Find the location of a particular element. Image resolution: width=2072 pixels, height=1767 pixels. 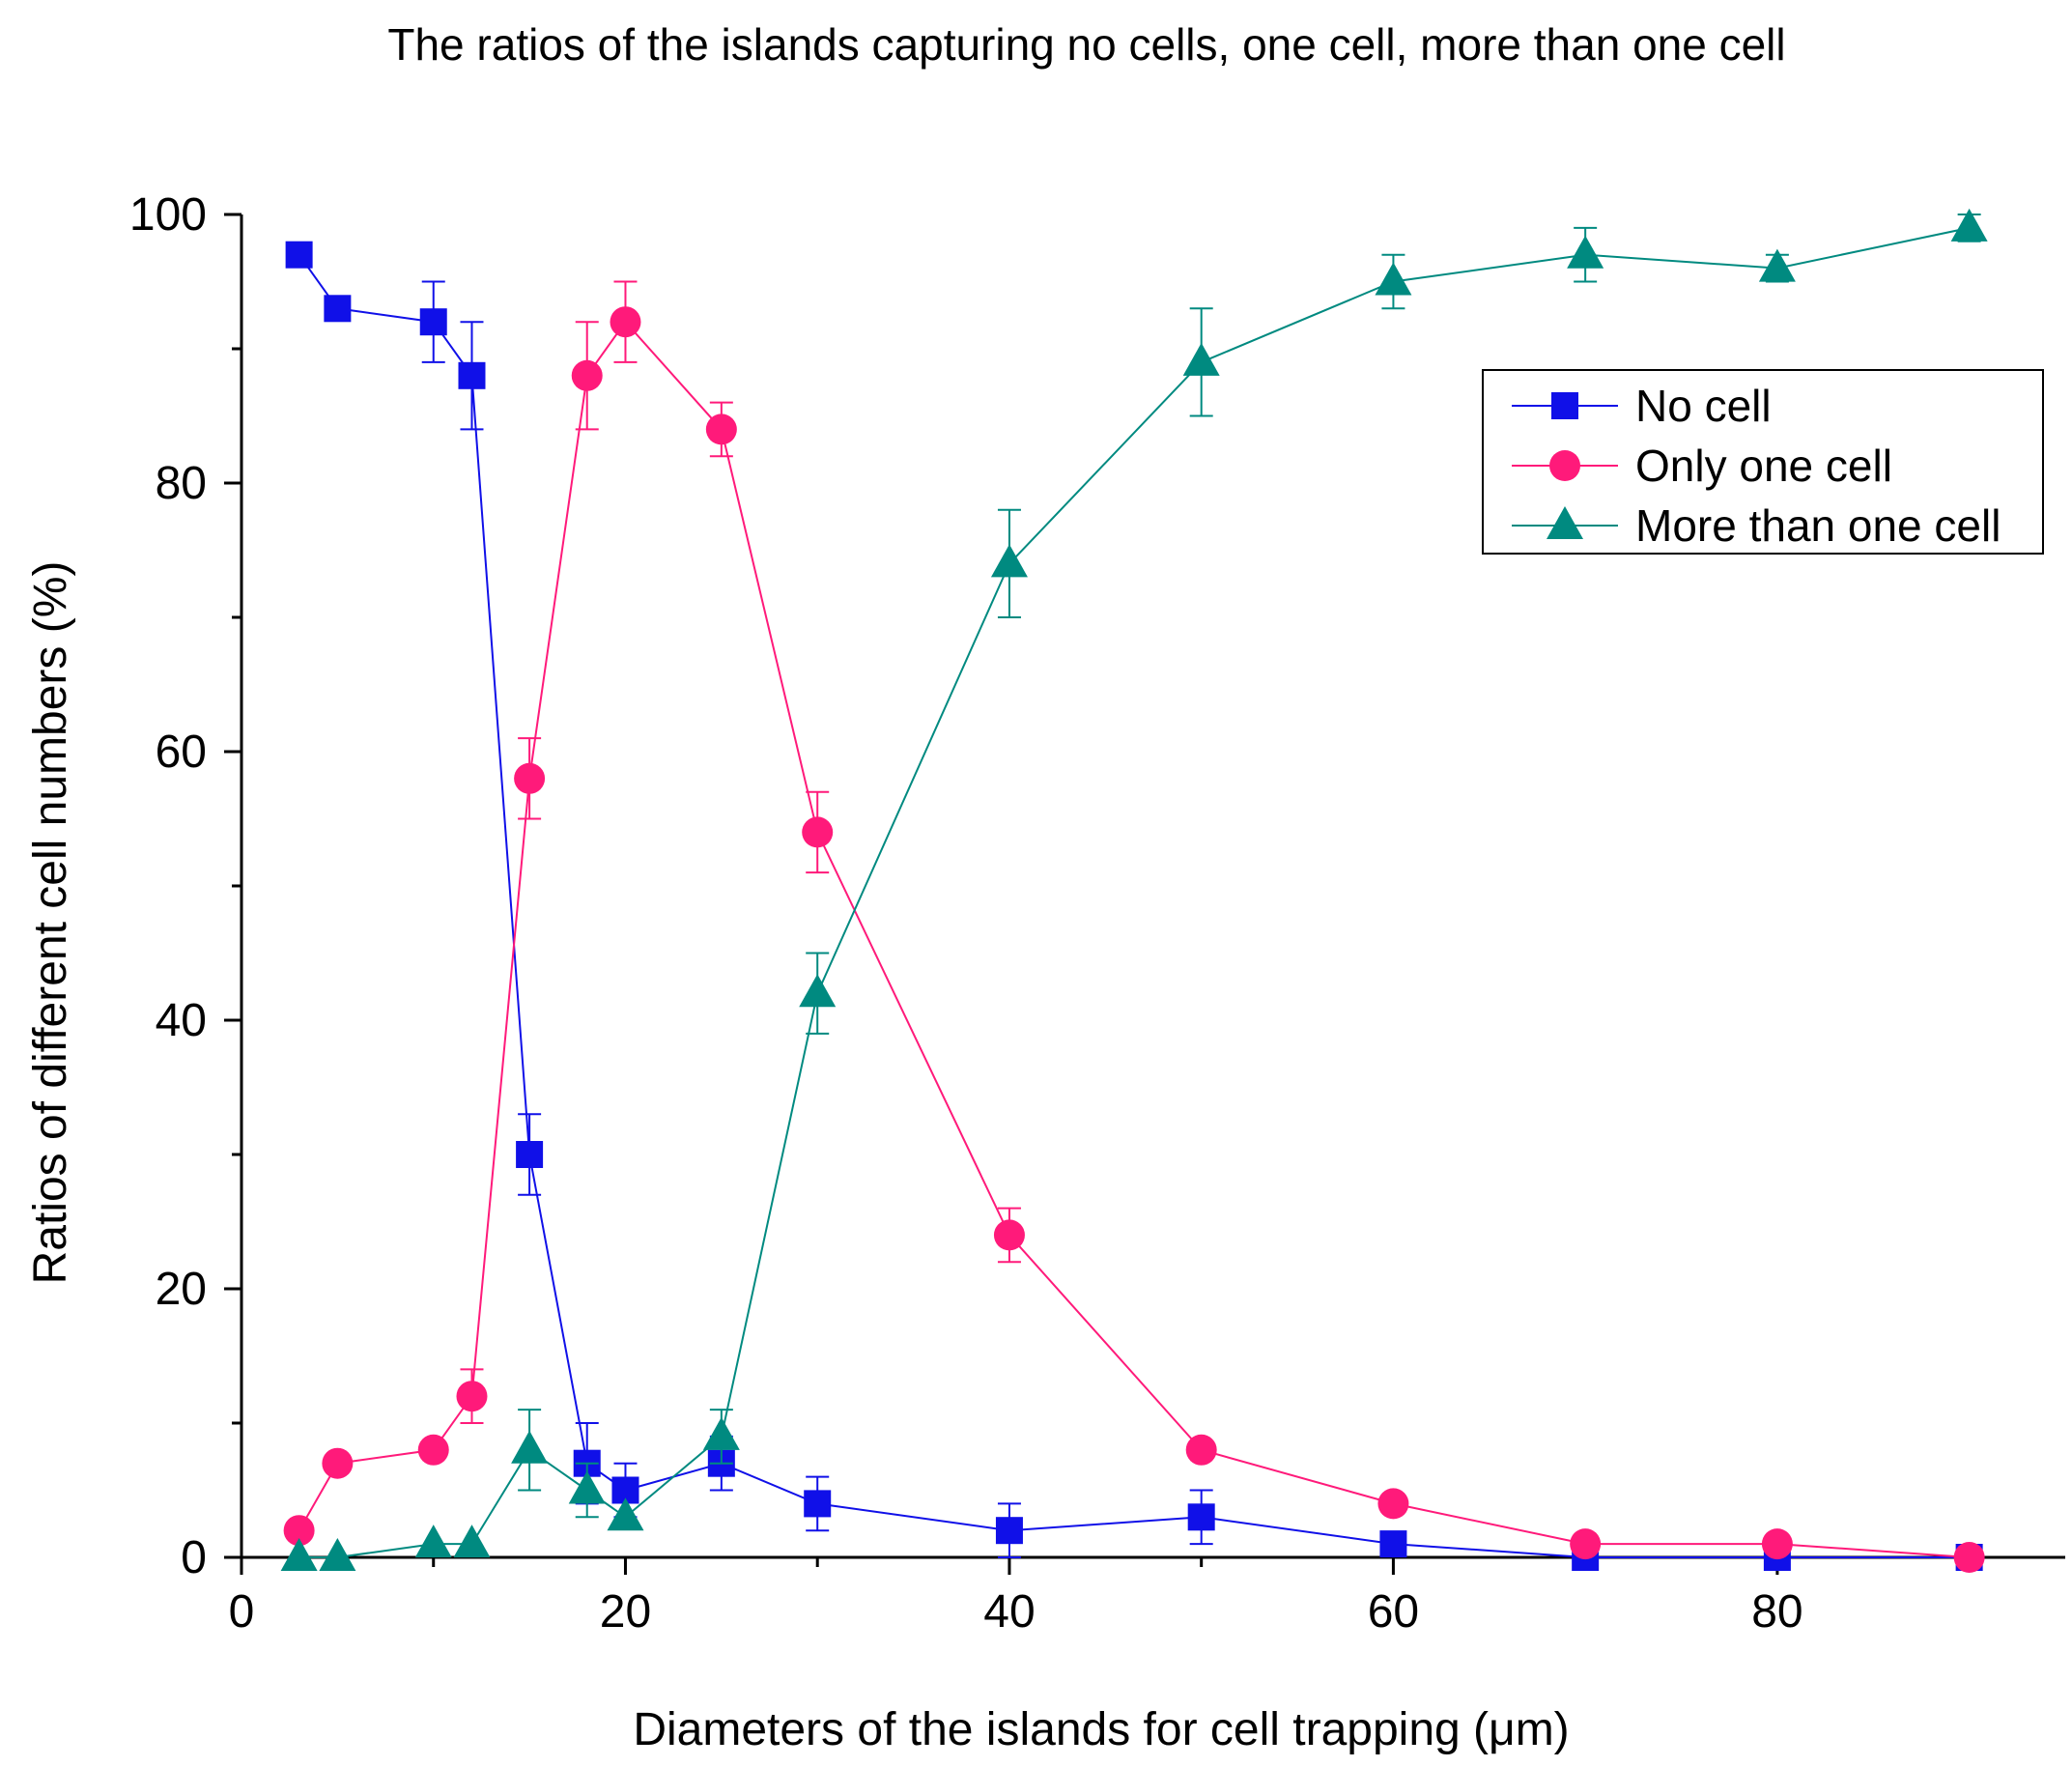

circle-icon is located at coordinates (1564, 465).